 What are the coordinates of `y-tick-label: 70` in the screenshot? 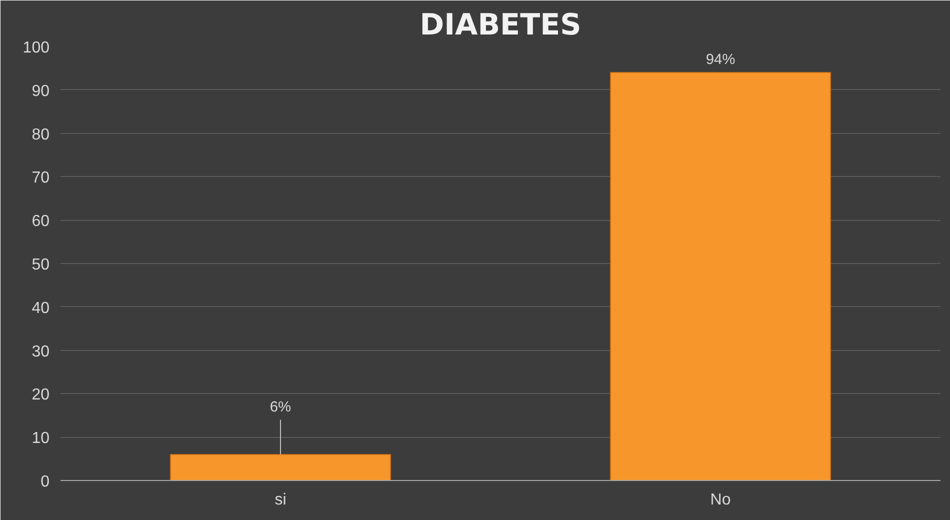 It's located at (41, 178).